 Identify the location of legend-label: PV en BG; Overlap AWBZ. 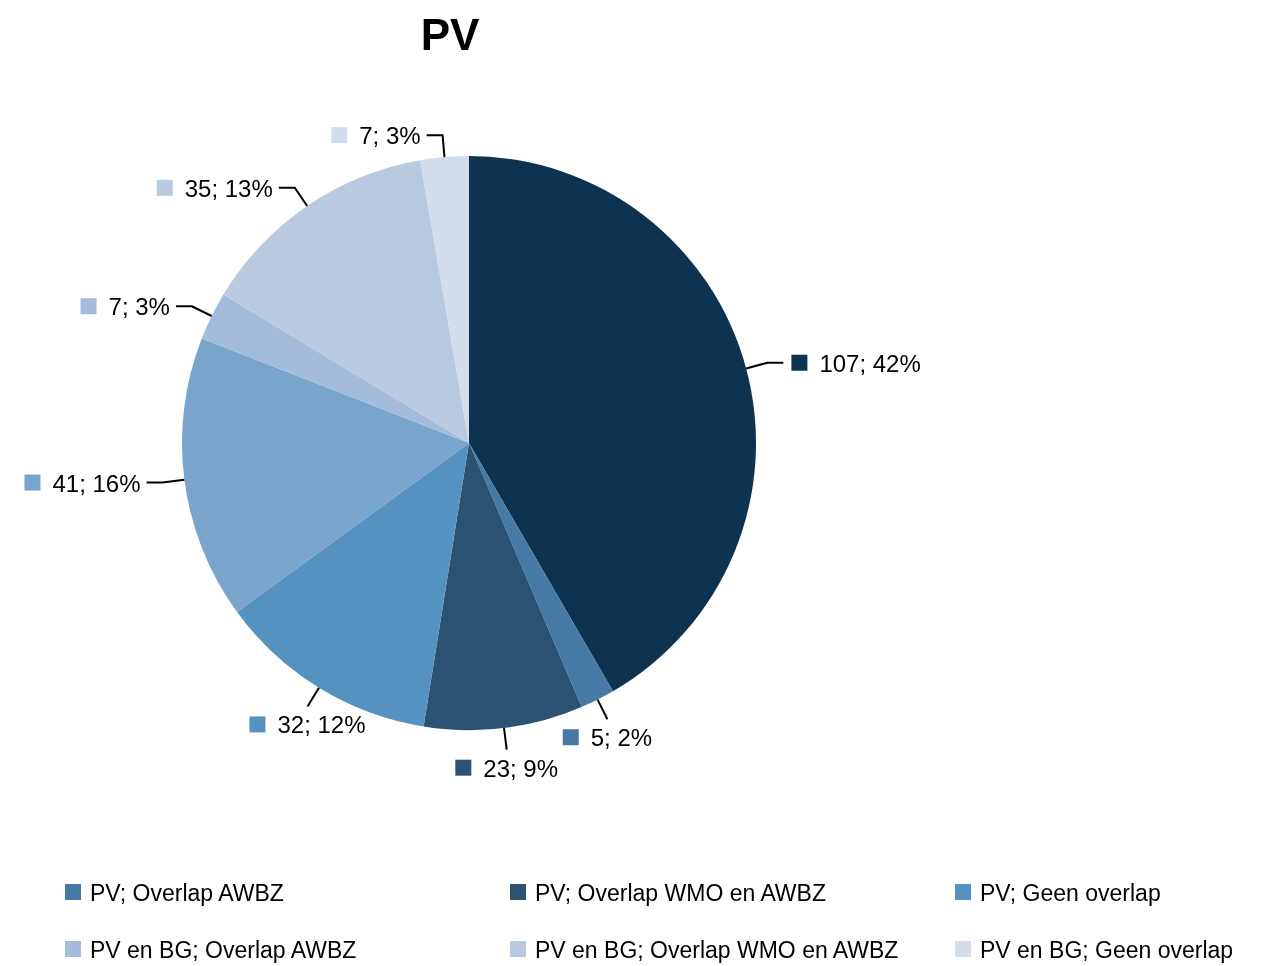
(223, 950).